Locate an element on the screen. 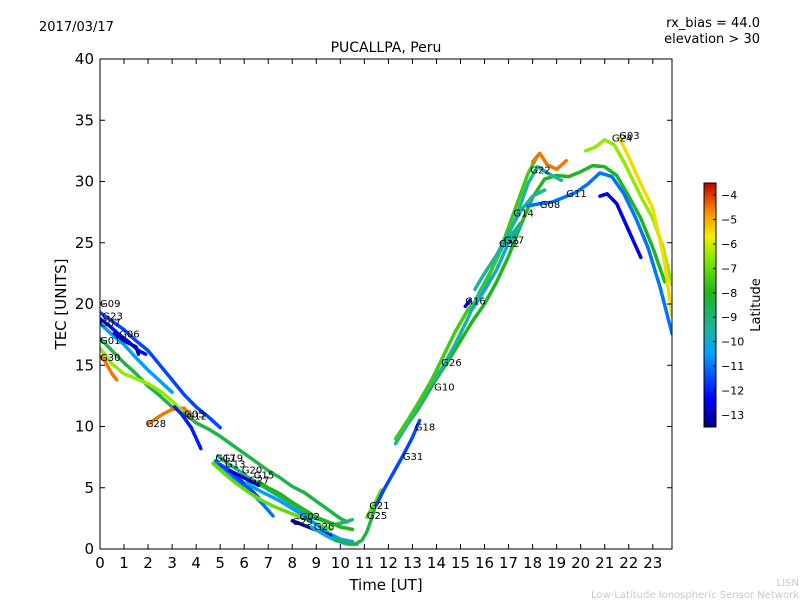 Image resolution: width=800 pixels, height=600 pixels. satellite-label-g11-30: G11 is located at coordinates (576, 194).